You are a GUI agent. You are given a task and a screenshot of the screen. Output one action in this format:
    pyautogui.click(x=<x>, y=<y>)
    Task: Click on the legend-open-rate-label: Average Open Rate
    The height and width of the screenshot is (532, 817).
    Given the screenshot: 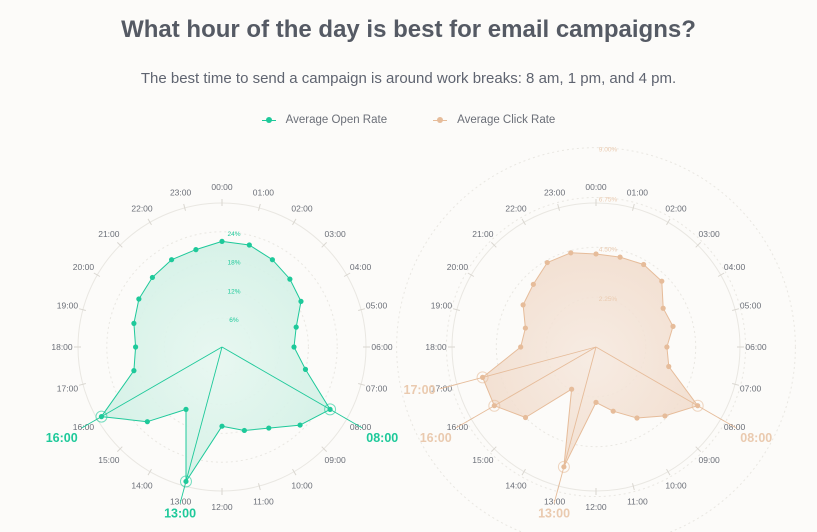 What is the action you would take?
    pyautogui.click(x=336, y=120)
    